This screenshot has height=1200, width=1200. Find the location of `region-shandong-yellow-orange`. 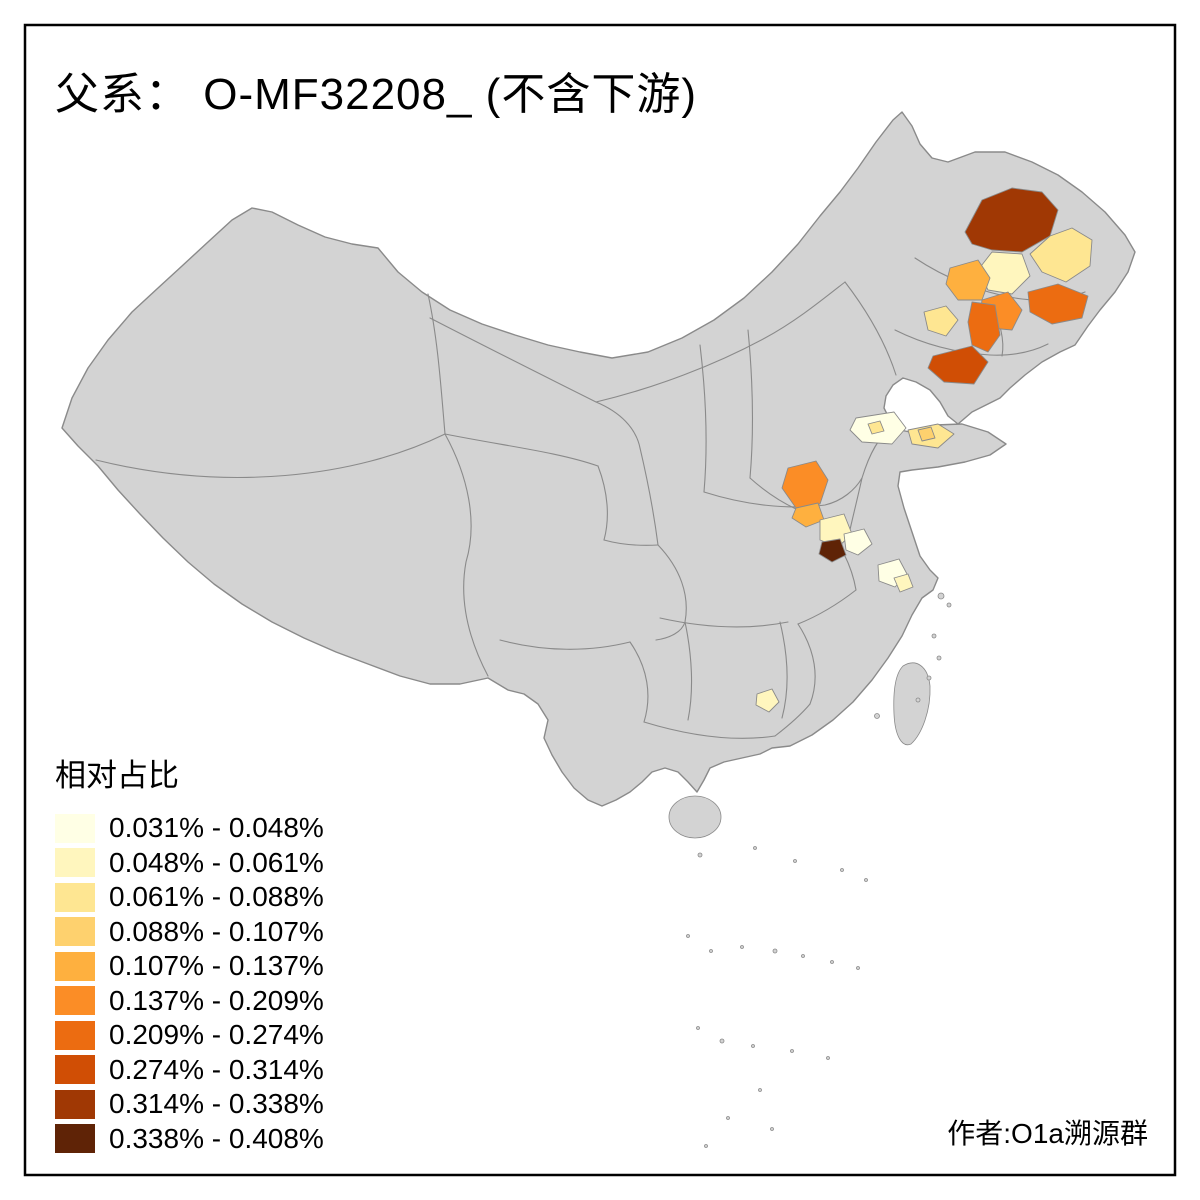

region-shandong-yellow-orange is located at coordinates (926, 434).